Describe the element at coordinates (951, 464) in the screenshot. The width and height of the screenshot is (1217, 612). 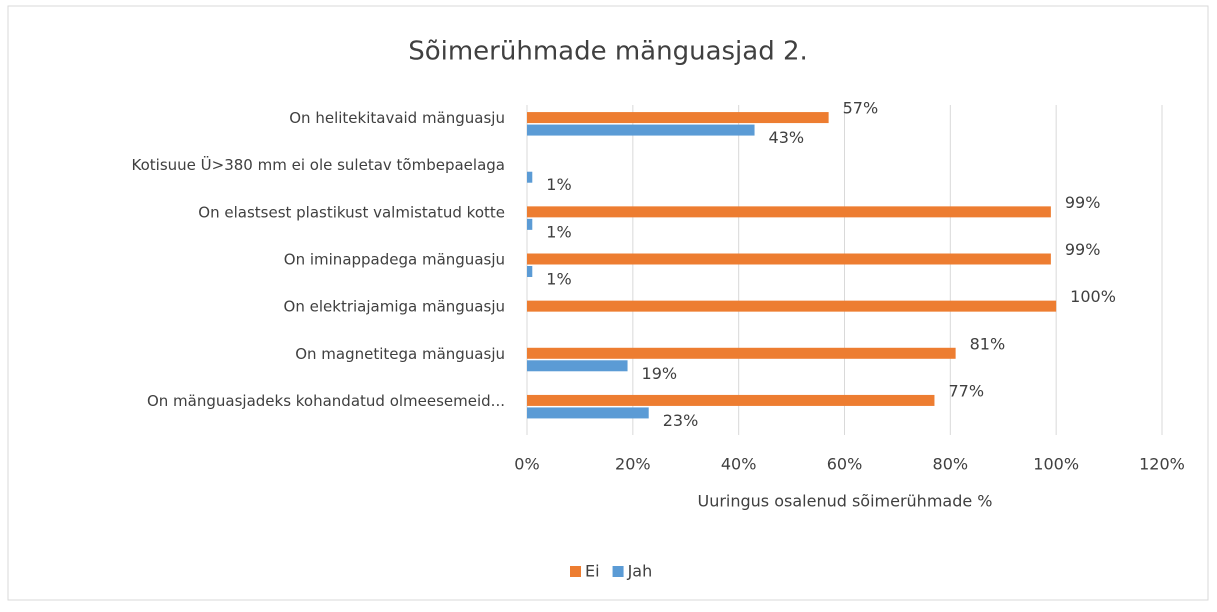
I see `x-tick-label: 80%` at that location.